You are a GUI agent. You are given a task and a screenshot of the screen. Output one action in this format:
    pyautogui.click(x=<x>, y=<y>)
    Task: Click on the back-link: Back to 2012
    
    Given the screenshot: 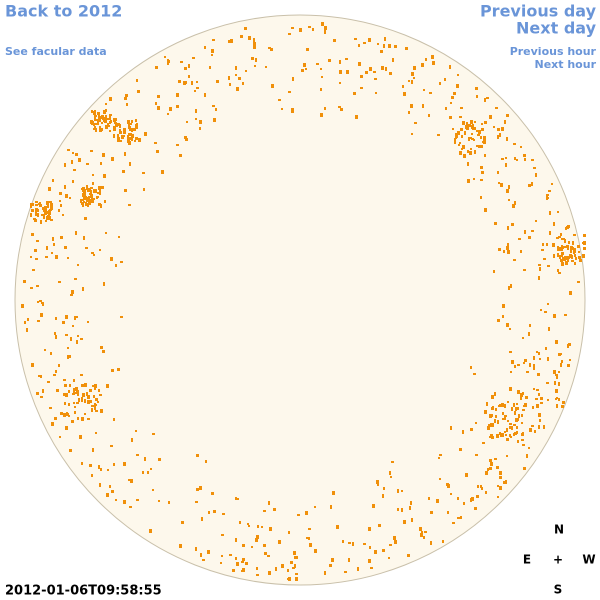 What is the action you would take?
    pyautogui.click(x=63, y=11)
    